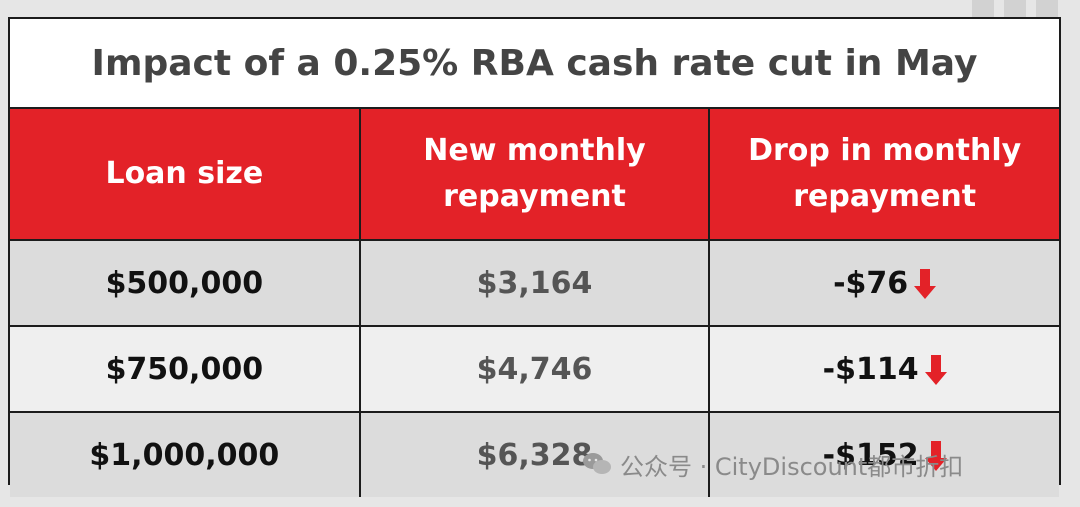 This screenshot has height=507, width=1080. Describe the element at coordinates (792, 466) in the screenshot. I see `watermark-text: 公众号 · CityDiscount都市折扣` at that location.